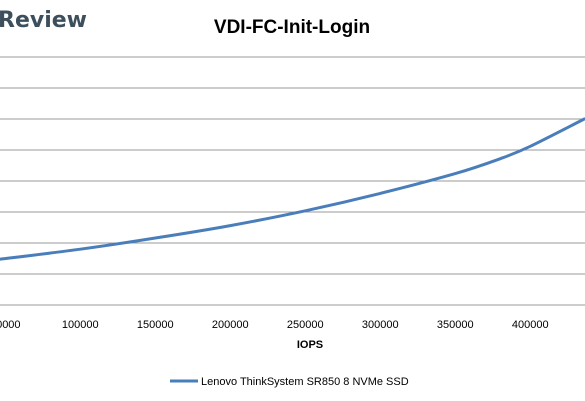 Image resolution: width=585 pixels, height=401 pixels. Describe the element at coordinates (455, 325) in the screenshot. I see `x-tick-label: 350000` at that location.